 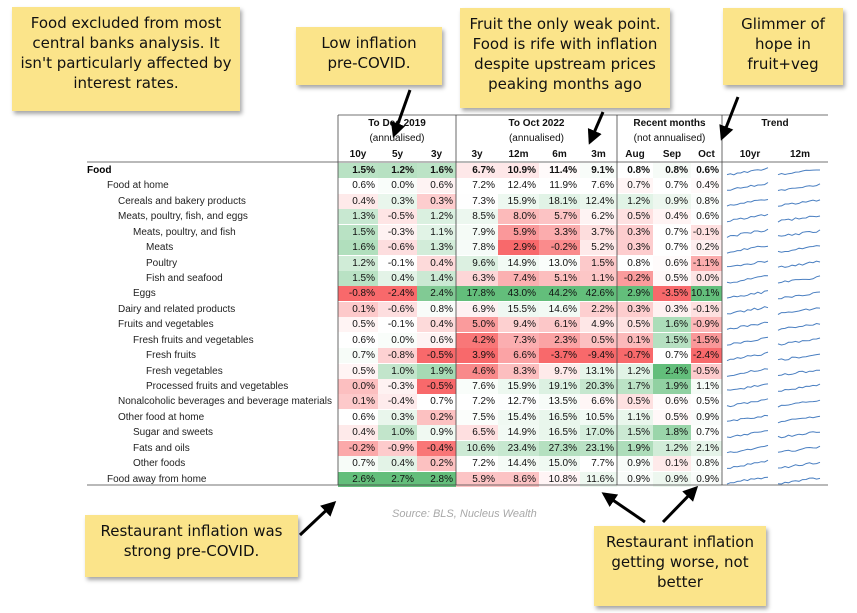 I want to click on data-cell: 9.1%, so click(x=598, y=170).